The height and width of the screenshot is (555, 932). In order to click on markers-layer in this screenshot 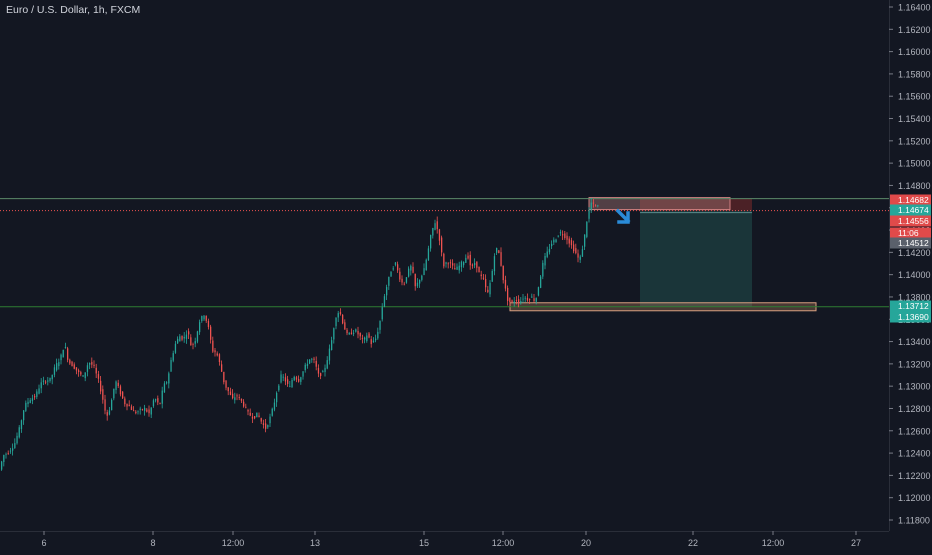, I will do `click(623, 216)`.